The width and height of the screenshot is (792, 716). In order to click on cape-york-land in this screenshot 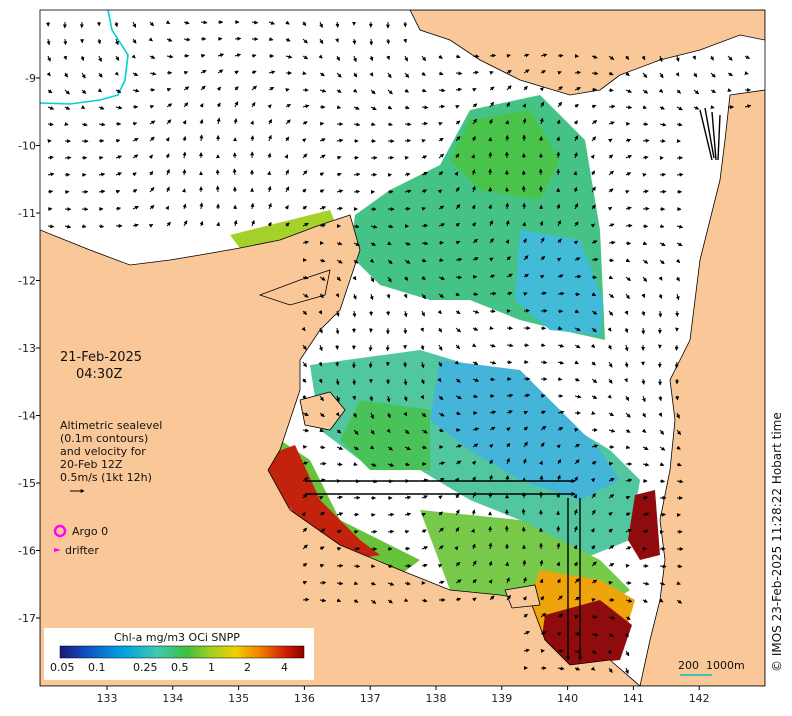, I will do `click(702, 387)`.